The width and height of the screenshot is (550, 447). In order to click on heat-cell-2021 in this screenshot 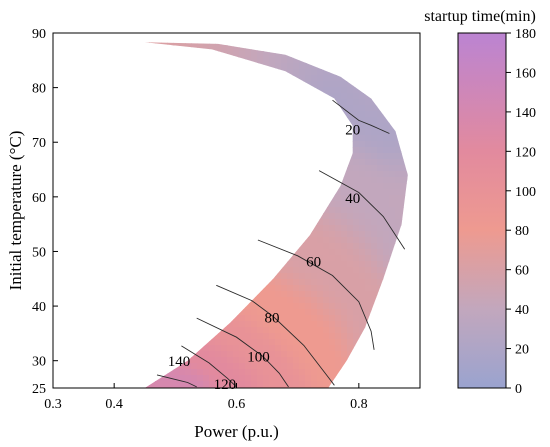, I will do `click(278, 228)`.